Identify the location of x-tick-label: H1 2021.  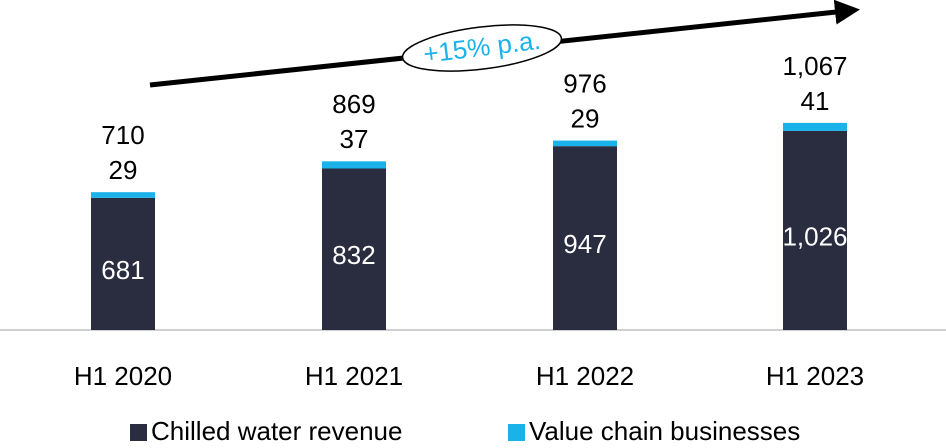
(354, 376).